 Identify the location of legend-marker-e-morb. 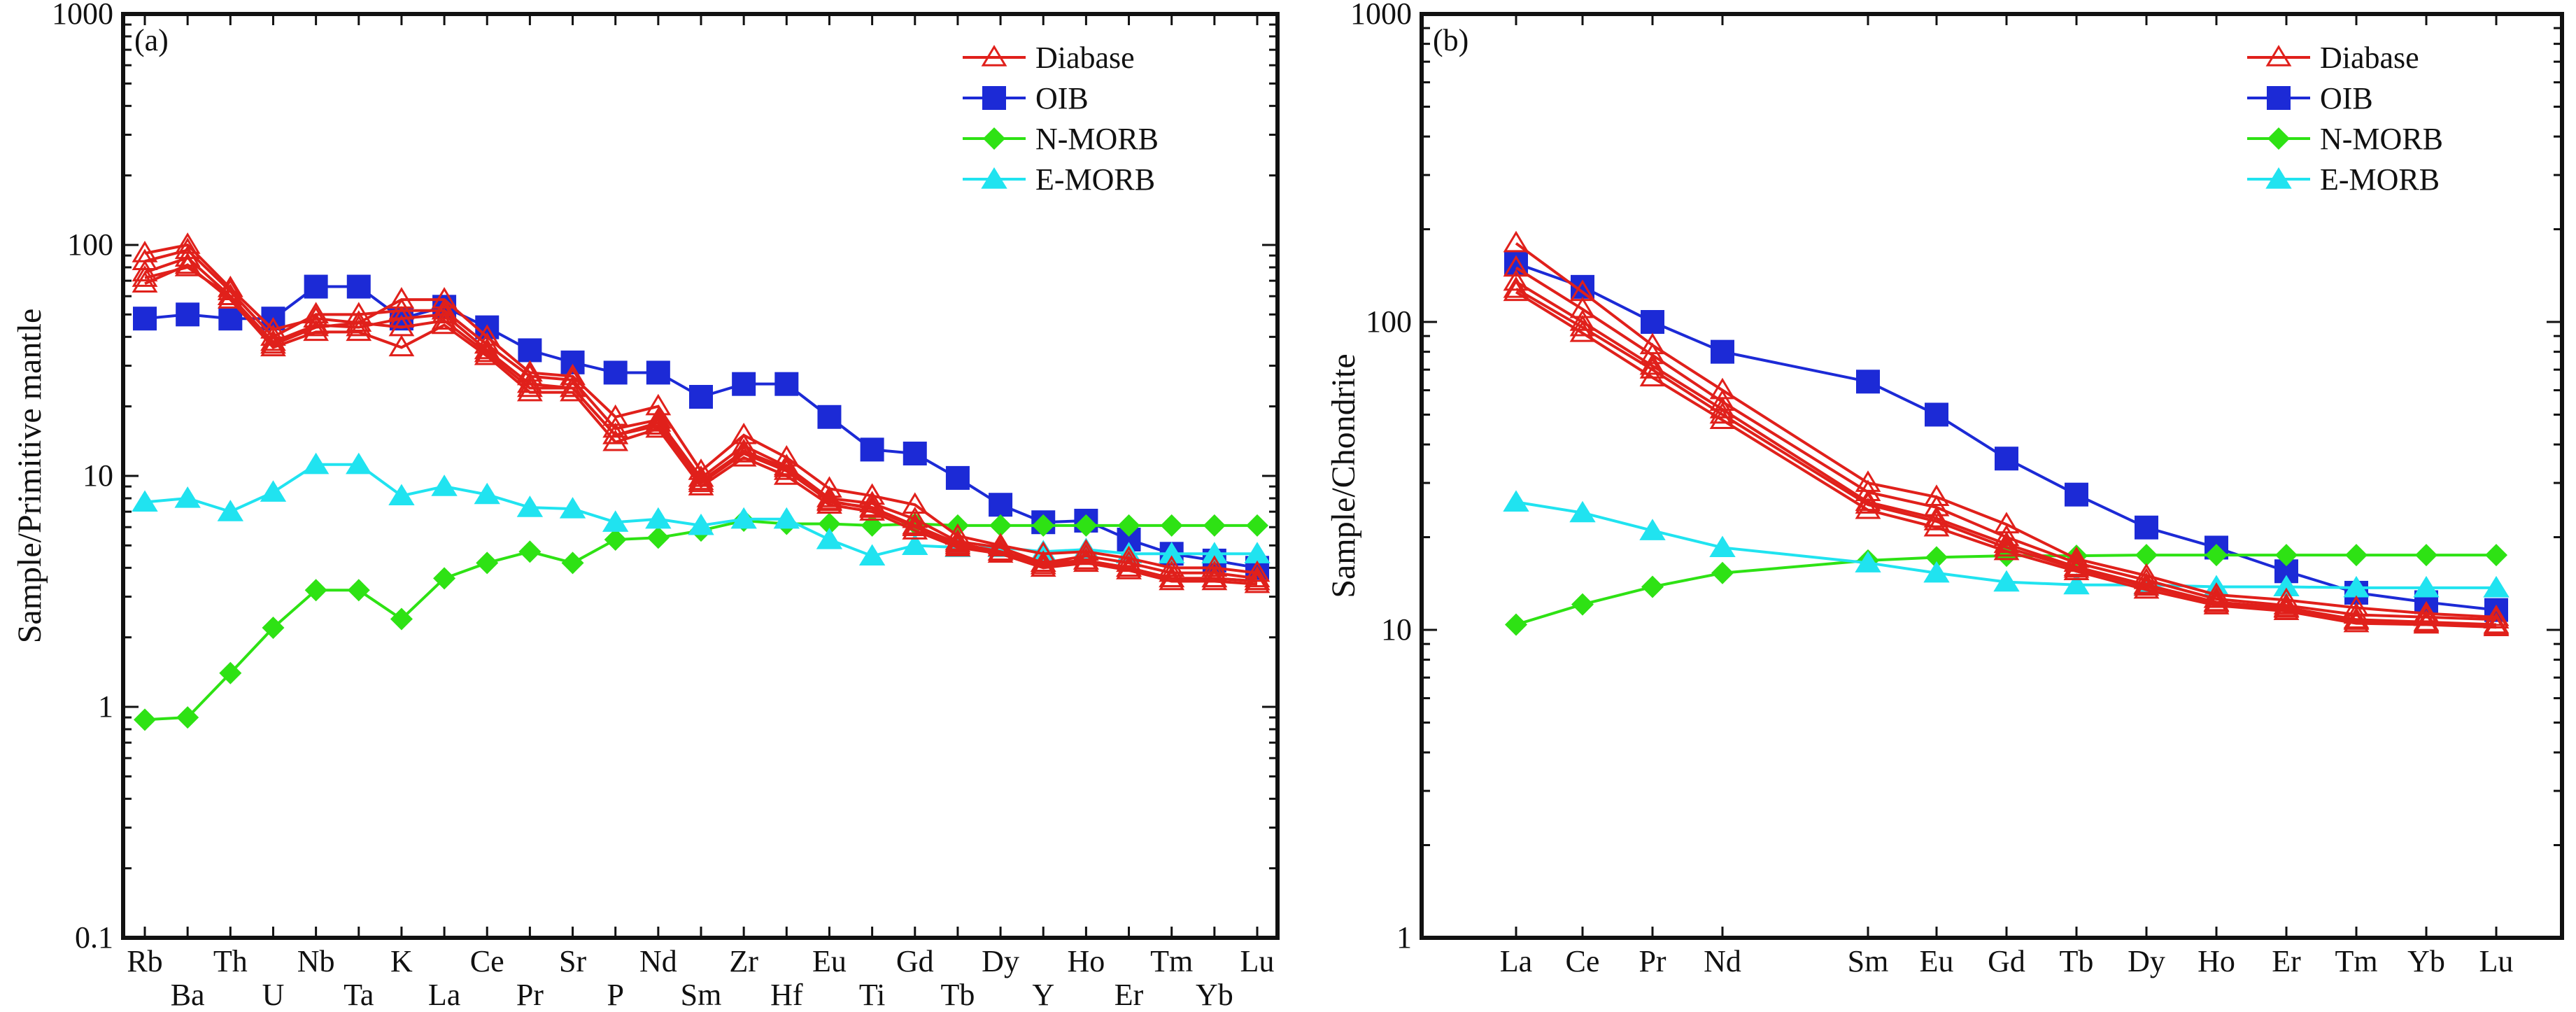
(2278, 178).